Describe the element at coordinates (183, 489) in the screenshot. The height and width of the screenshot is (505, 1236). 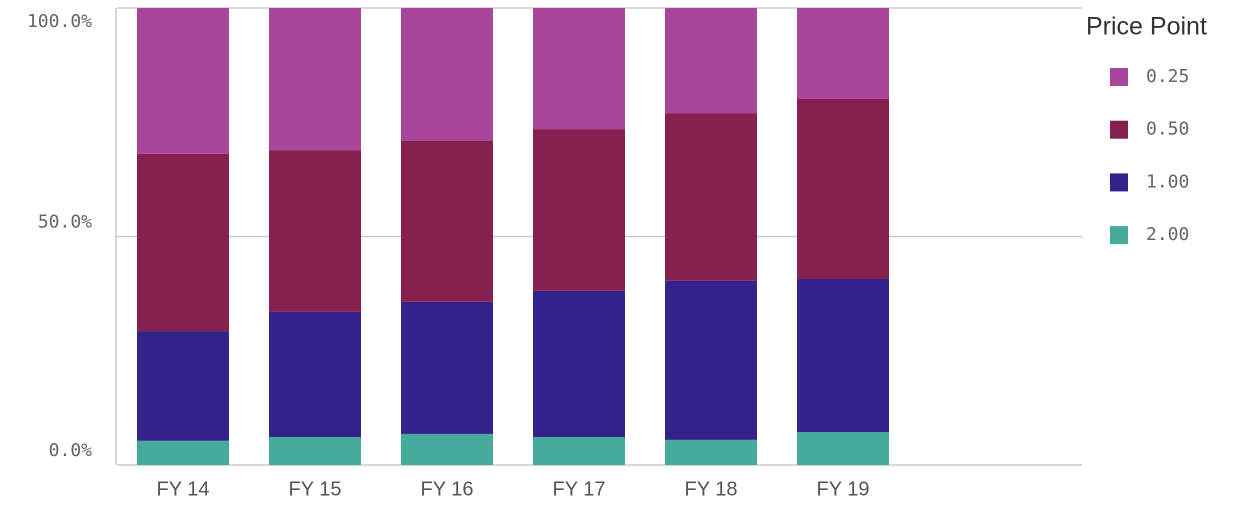
I see `x-tick-label: FY 14` at that location.